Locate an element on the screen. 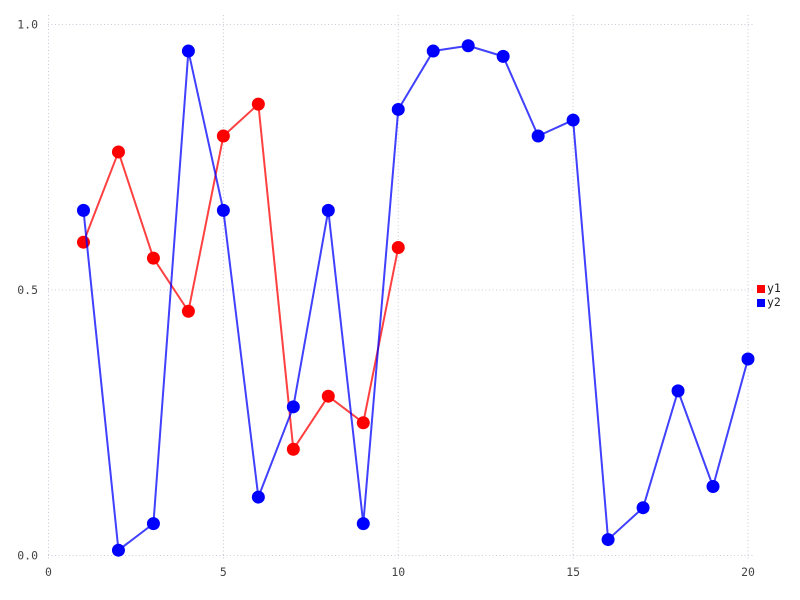  legend-item-y1: y1 is located at coordinates (769, 288).